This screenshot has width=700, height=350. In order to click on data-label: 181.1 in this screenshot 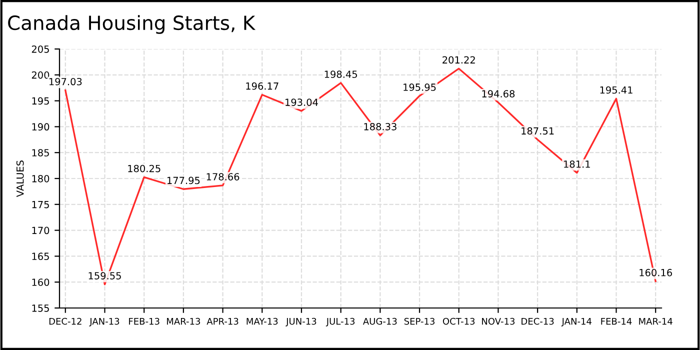, I will do `click(577, 164)`.